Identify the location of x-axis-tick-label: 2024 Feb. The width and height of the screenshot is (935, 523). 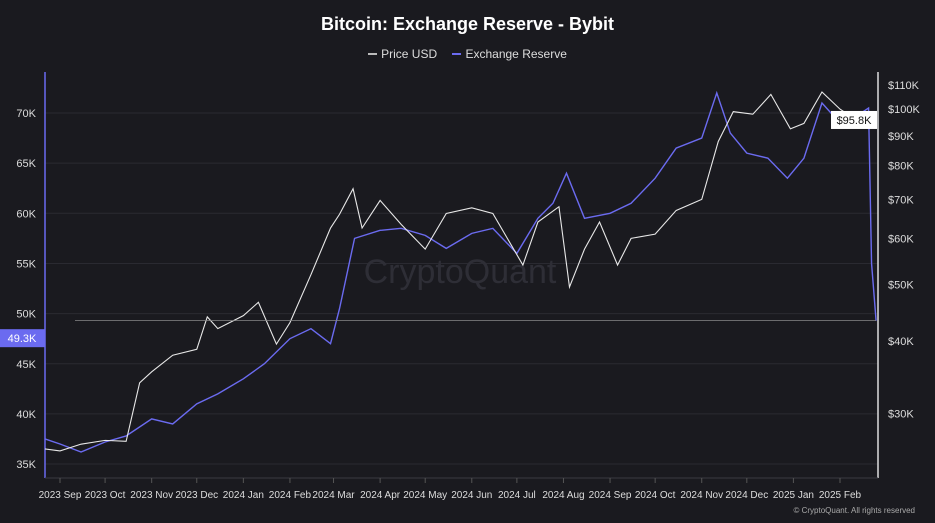
(290, 495).